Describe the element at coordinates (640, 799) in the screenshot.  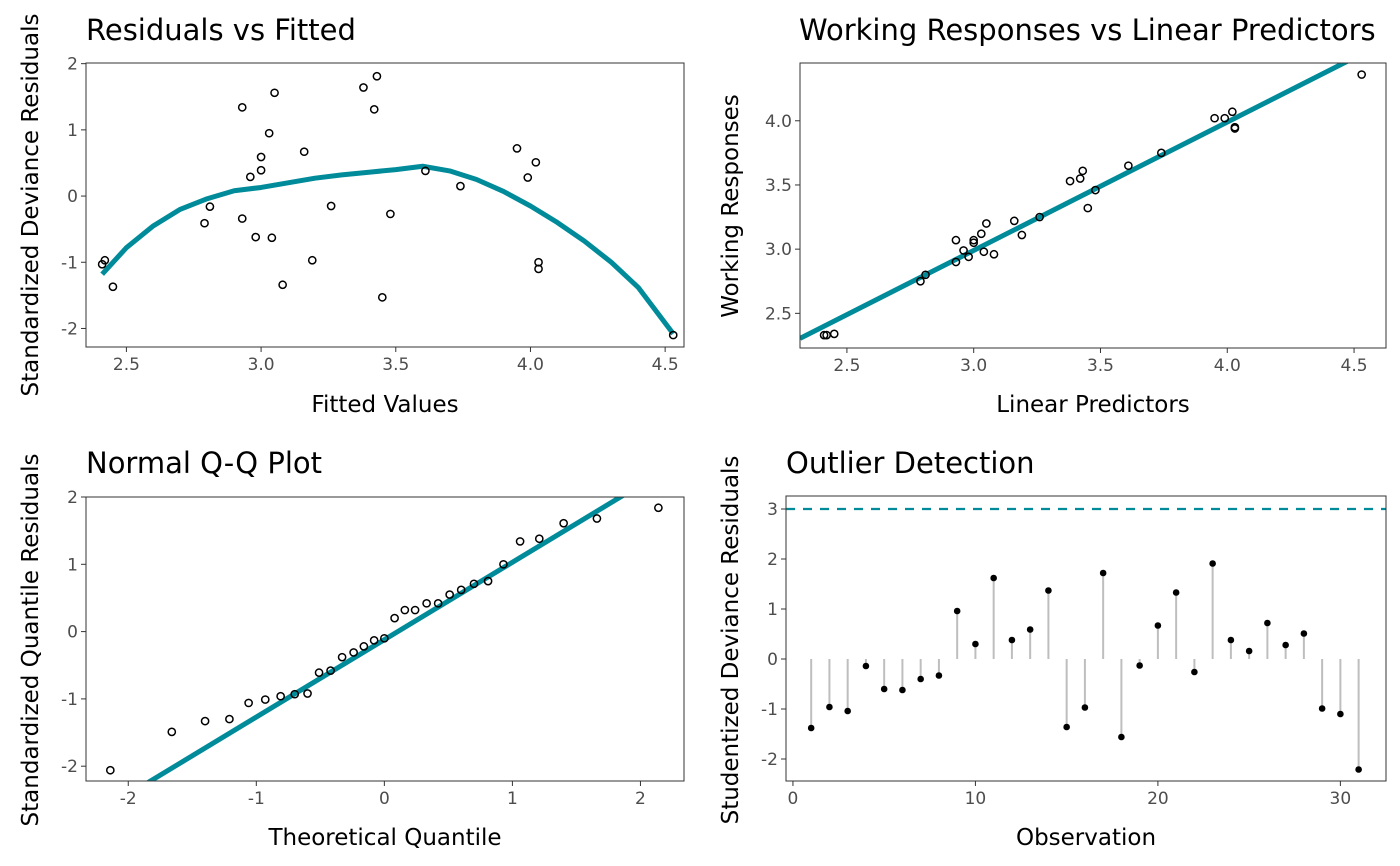
I see `x-tick-label: 2` at that location.